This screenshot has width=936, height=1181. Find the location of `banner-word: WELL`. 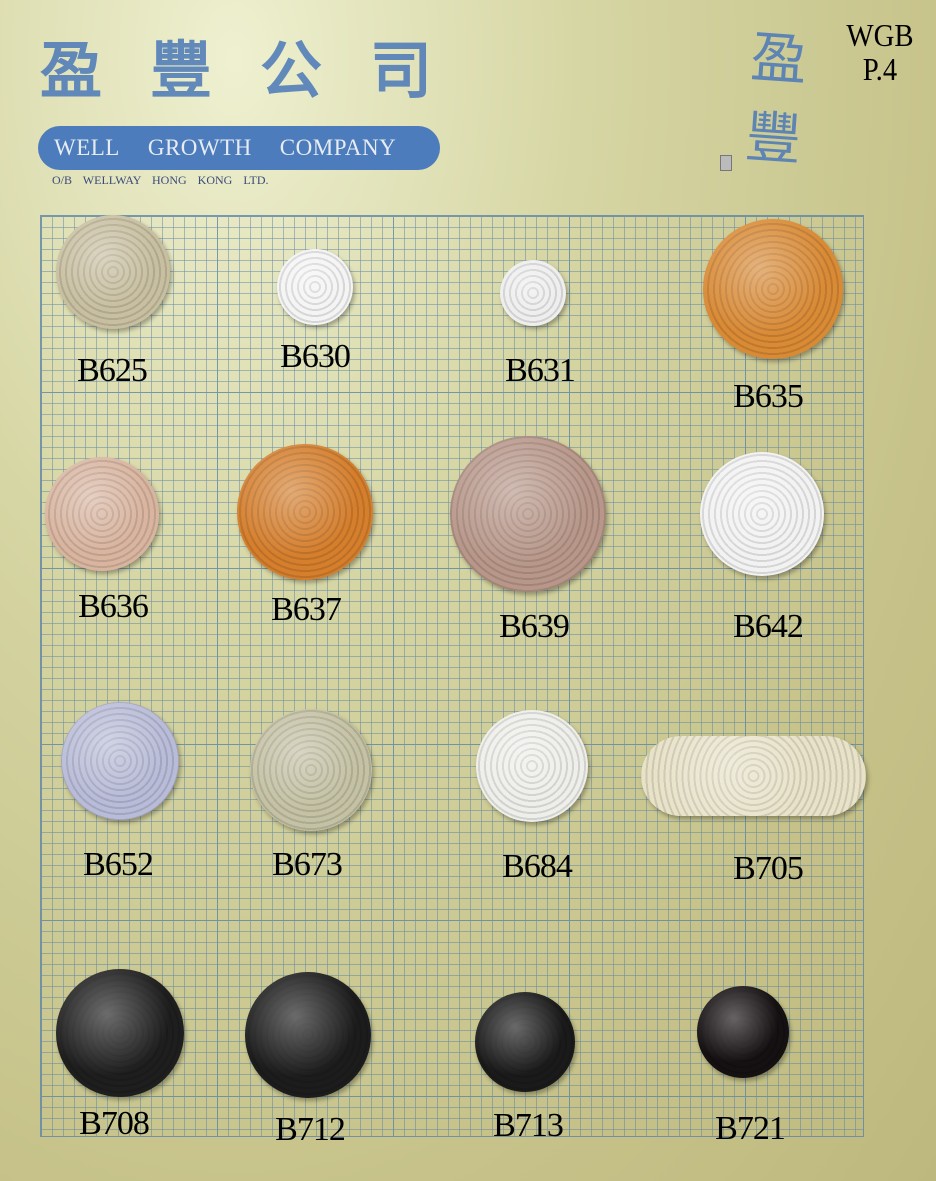

banner-word: WELL is located at coordinates (87, 147).